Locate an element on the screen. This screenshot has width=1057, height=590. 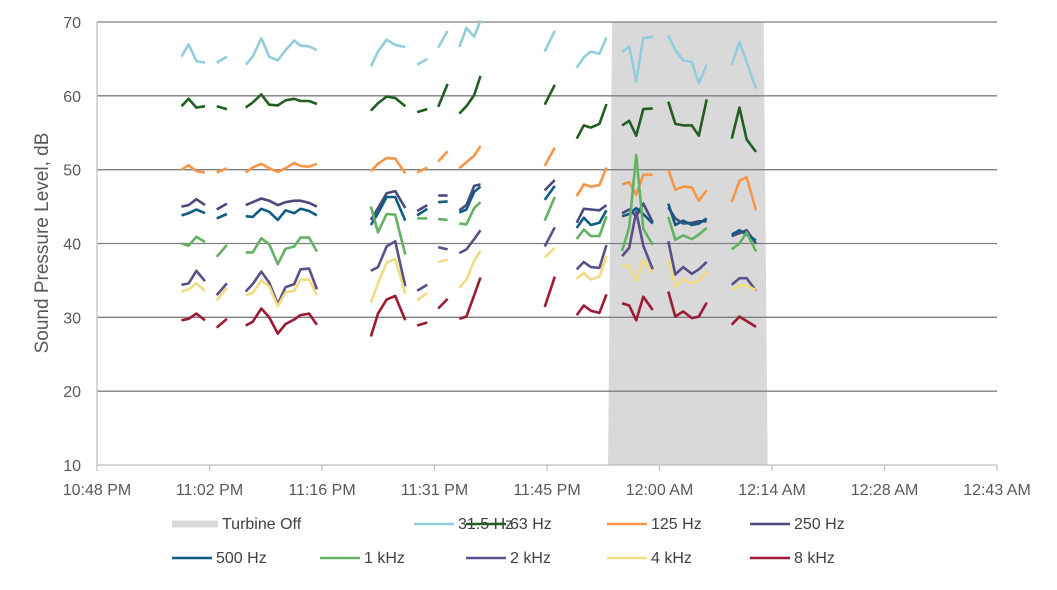
legend-item-4-khz: 4 kHz is located at coordinates (649, 558).